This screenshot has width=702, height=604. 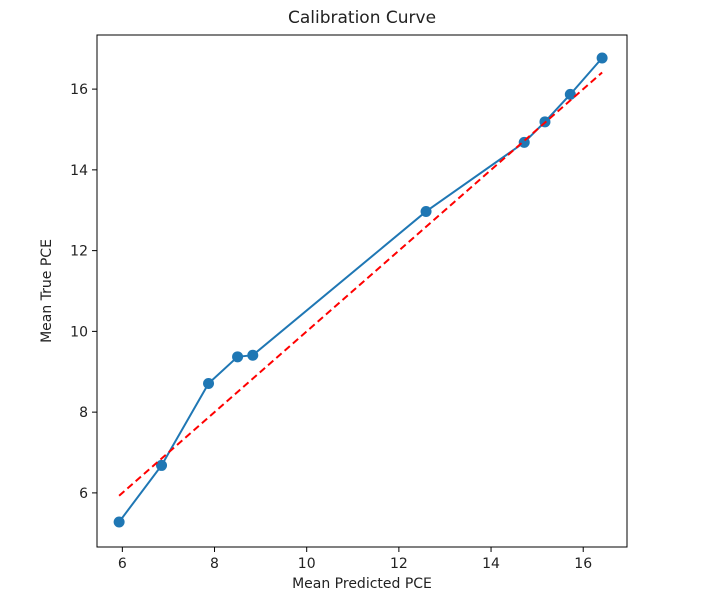 I want to click on x-tick-label: 6, so click(x=122, y=564).